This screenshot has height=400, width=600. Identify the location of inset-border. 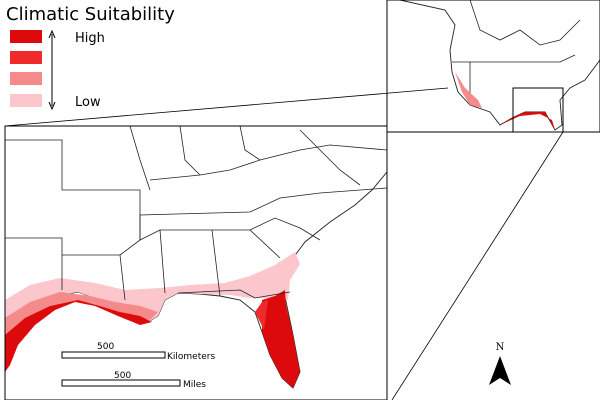
(514, 58).